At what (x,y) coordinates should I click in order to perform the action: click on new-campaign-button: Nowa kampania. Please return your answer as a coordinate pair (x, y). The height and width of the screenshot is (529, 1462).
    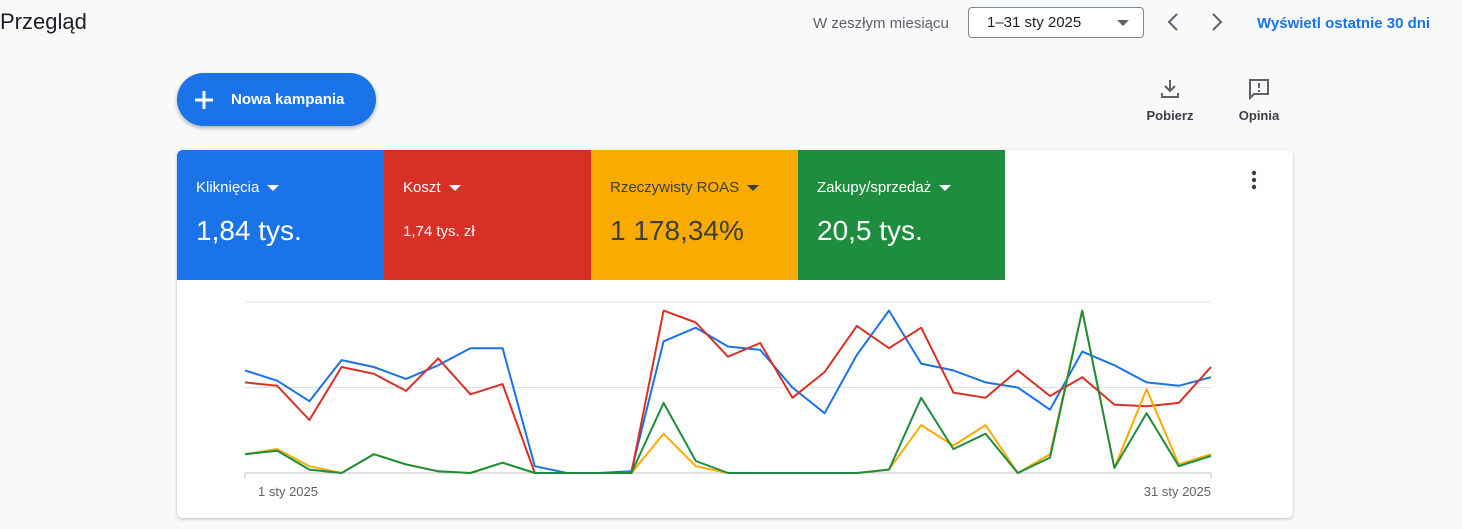
    Looking at the image, I should click on (276, 99).